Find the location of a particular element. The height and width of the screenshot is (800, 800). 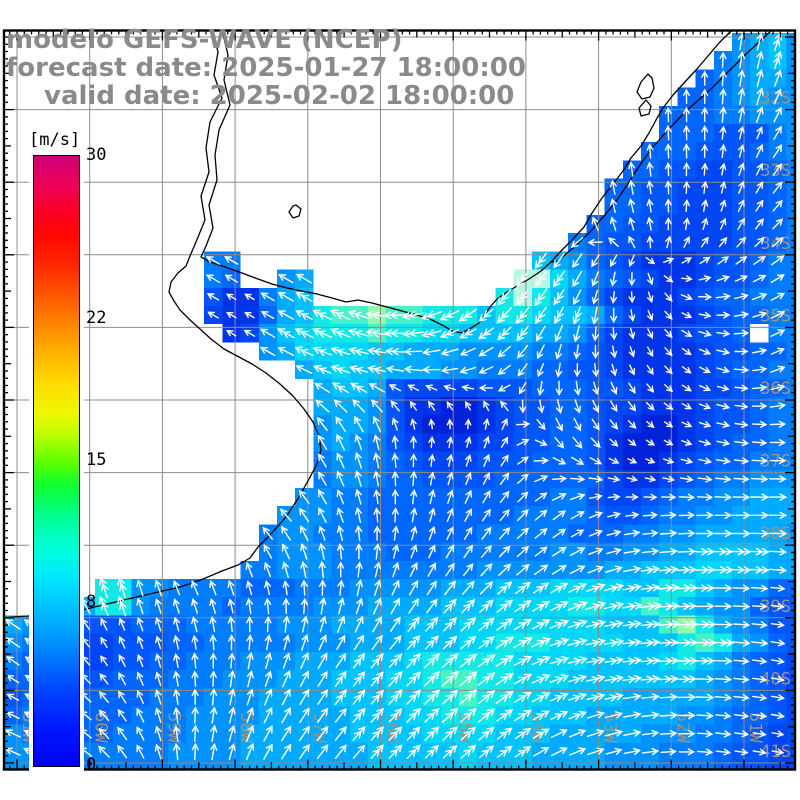

lon-label: 52W is located at coordinates (682, 727).